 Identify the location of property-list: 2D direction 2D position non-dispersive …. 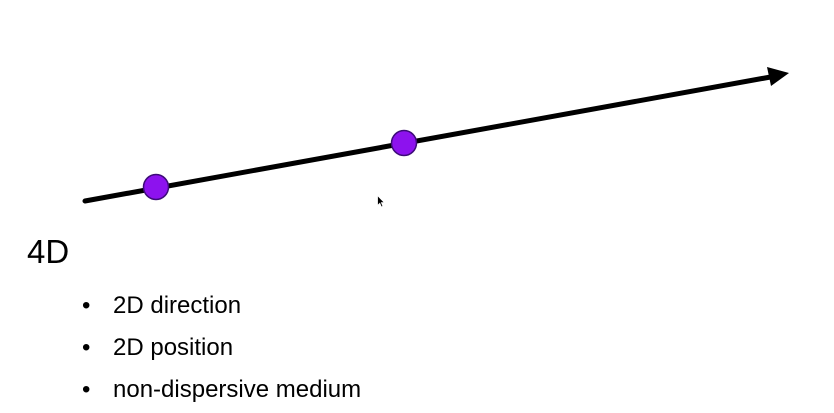
(221, 348).